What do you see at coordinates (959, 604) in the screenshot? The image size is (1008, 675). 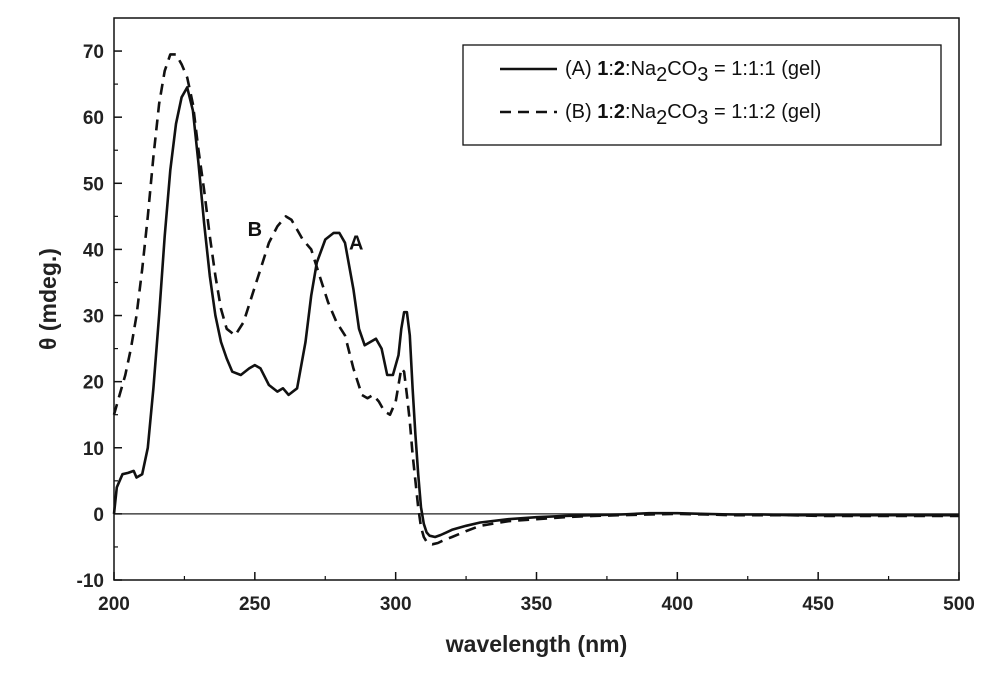 I see `x-tick-label: 500` at bounding box center [959, 604].